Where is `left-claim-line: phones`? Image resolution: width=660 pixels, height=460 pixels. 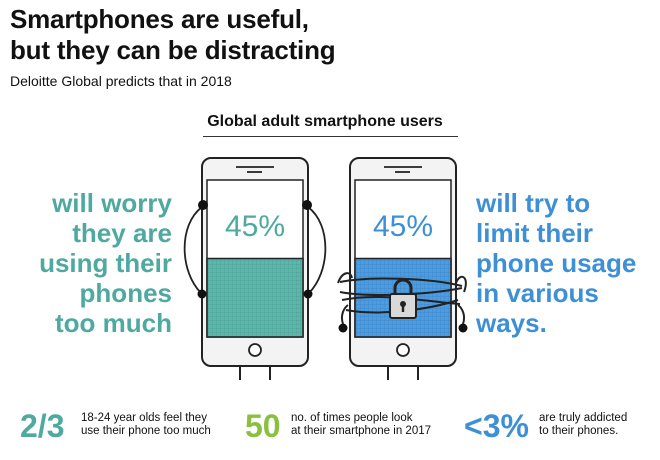
left-claim-line: phones is located at coordinates (125, 293).